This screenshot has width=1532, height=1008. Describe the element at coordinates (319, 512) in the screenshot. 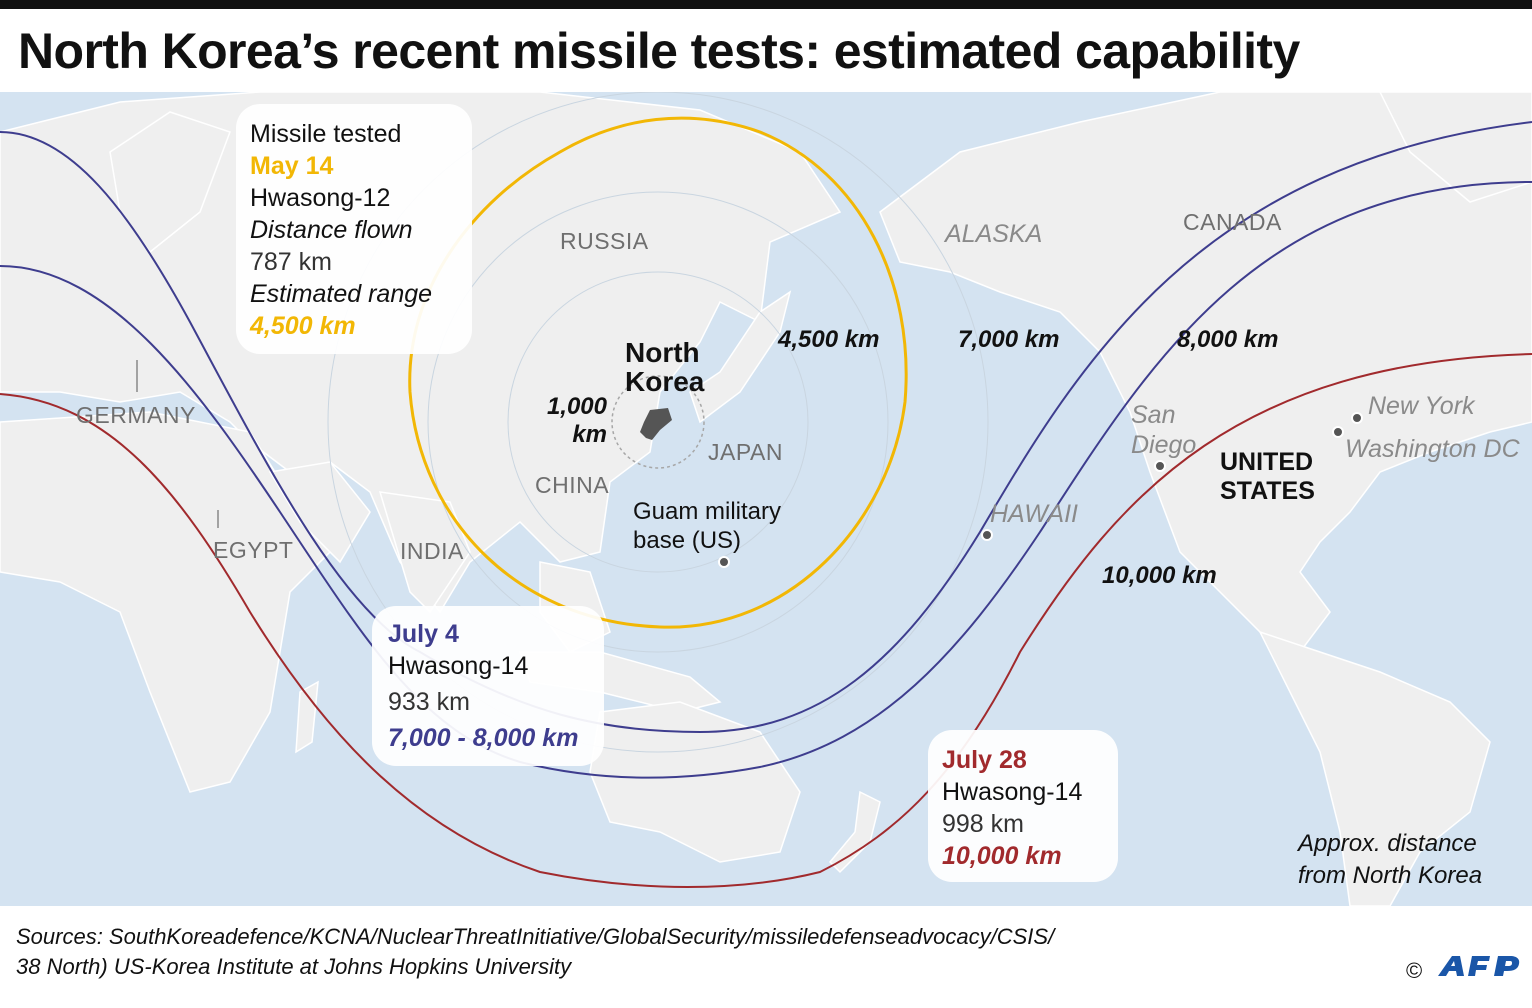

I see `arabia` at that location.